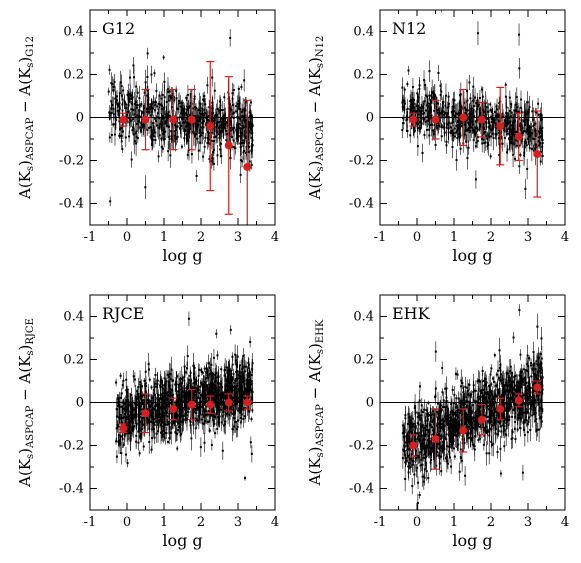  I want to click on y-axis-title-part: − A(K, so click(315, 92).